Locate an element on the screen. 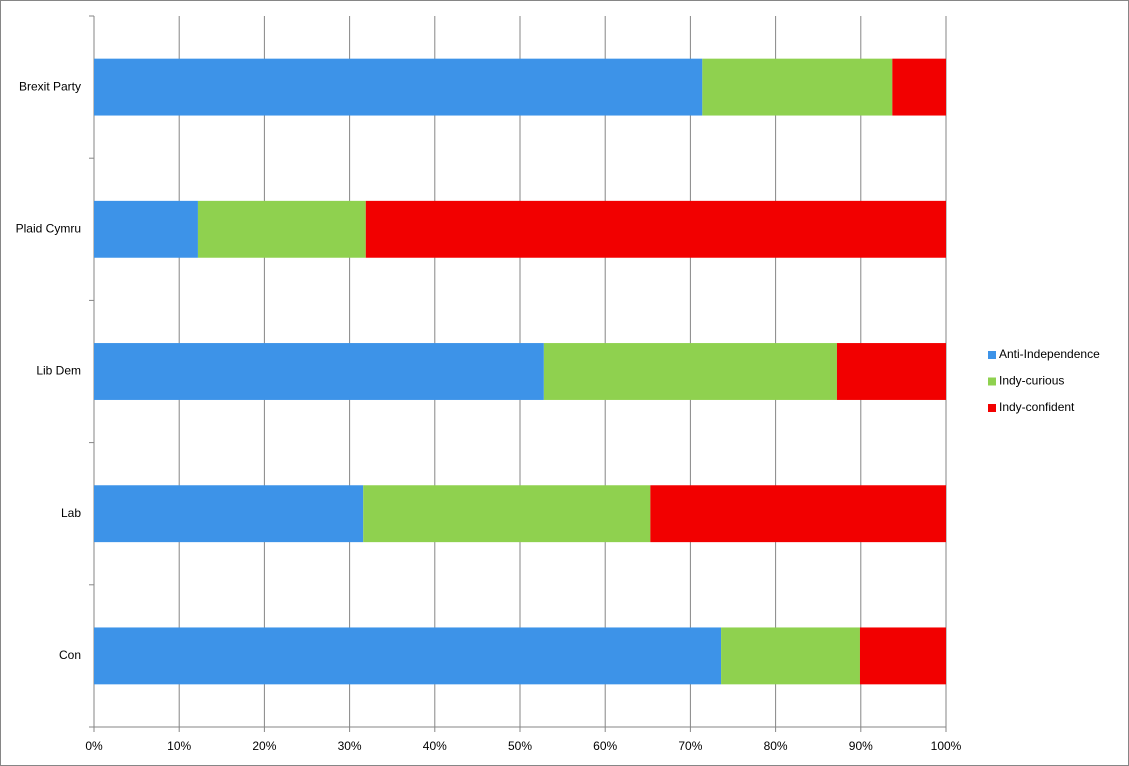 The height and width of the screenshot is (766, 1129). legend-label: Indy-confident is located at coordinates (1037, 407).